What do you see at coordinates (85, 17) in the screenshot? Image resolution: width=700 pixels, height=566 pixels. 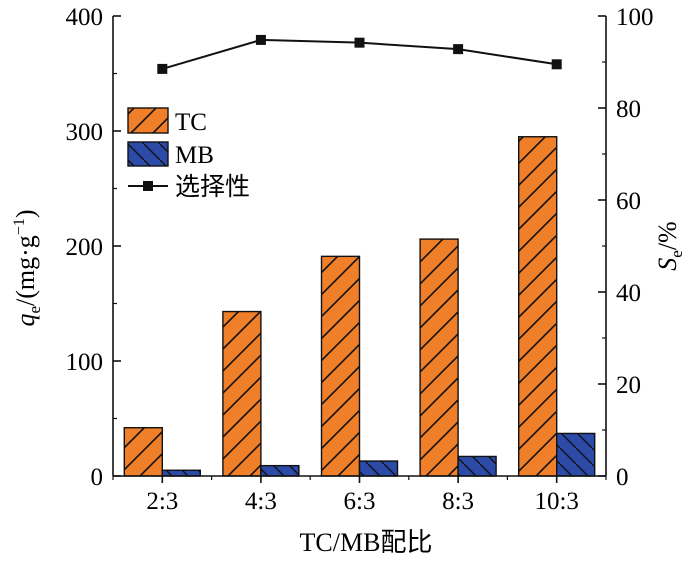 I see `y-left-tick-label: 400` at bounding box center [85, 17].